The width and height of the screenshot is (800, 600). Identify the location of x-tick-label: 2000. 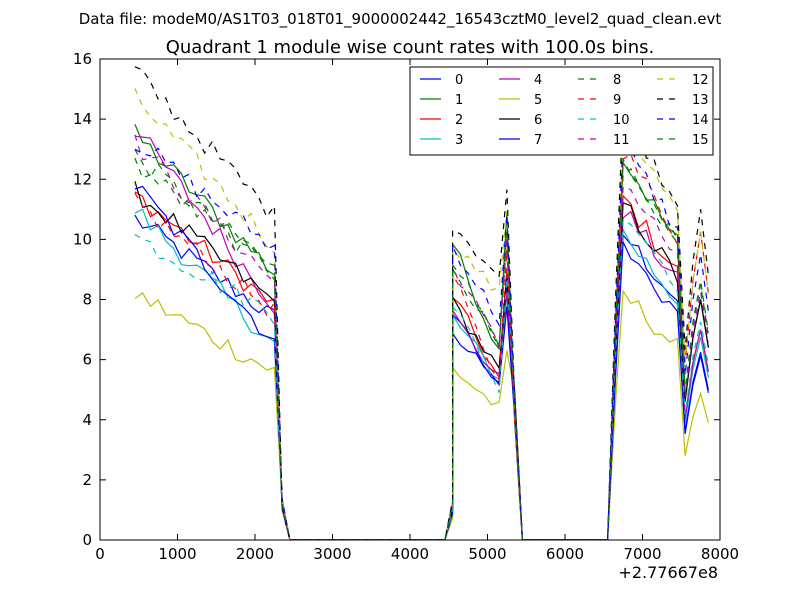
(255, 554).